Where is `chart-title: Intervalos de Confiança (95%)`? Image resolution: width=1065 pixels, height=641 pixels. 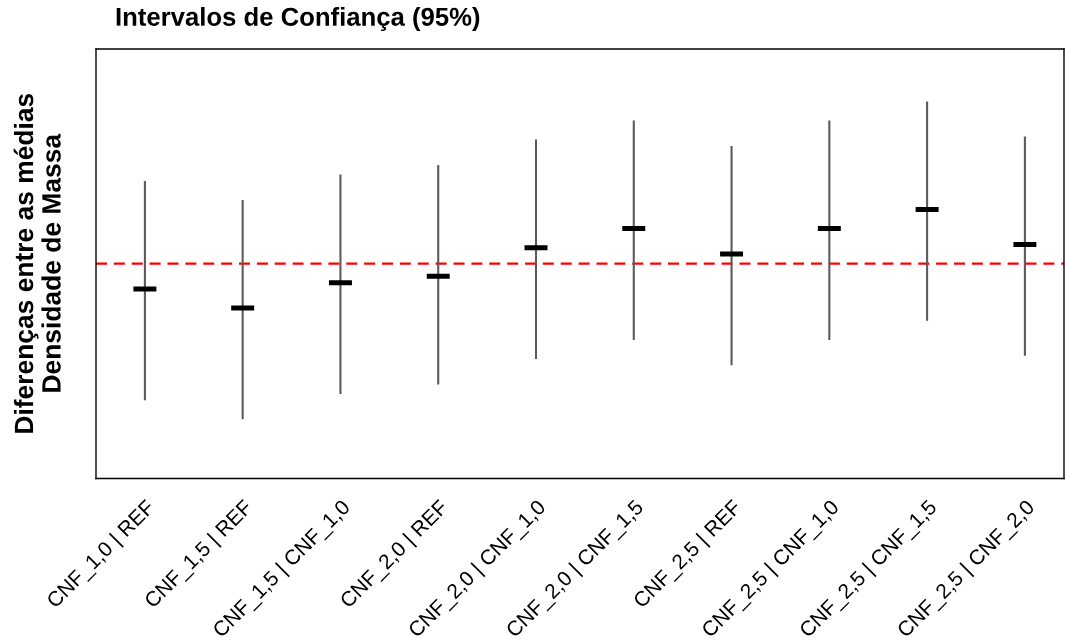 chart-title: Intervalos de Confiança (95%) is located at coordinates (298, 19).